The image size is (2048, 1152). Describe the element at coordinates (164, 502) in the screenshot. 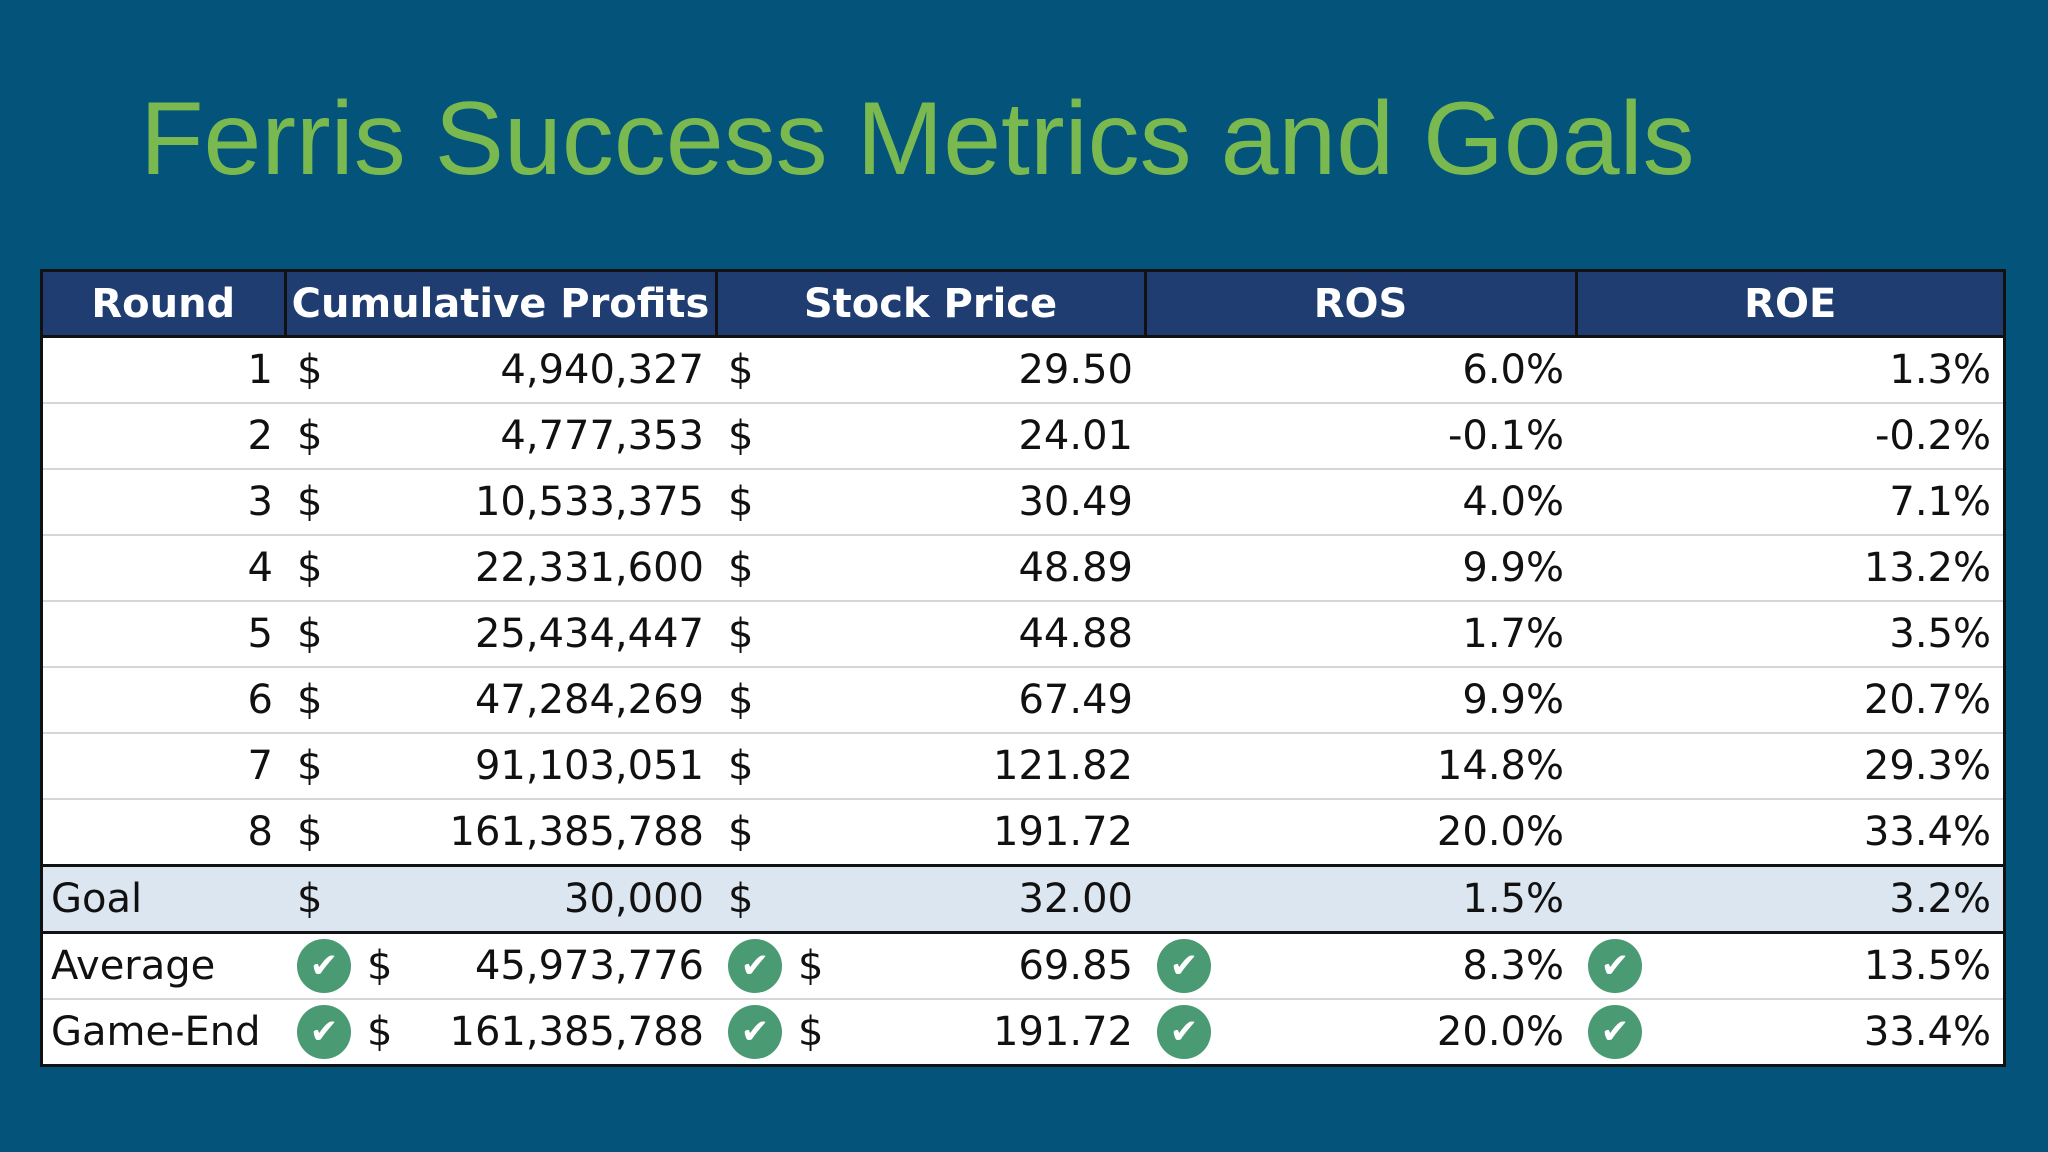

I see `round-number: 3` at that location.